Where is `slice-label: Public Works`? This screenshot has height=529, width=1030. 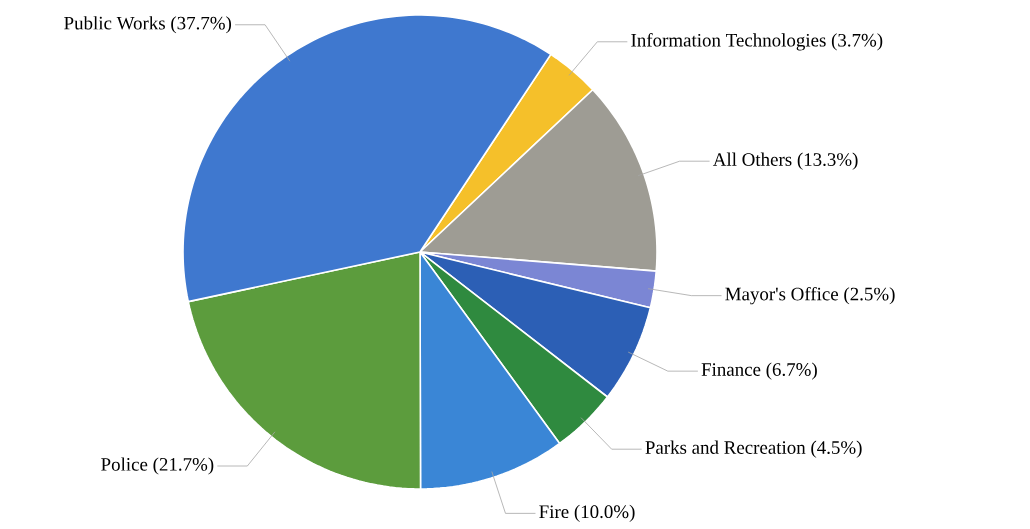
slice-label: Public Works is located at coordinates (114, 23).